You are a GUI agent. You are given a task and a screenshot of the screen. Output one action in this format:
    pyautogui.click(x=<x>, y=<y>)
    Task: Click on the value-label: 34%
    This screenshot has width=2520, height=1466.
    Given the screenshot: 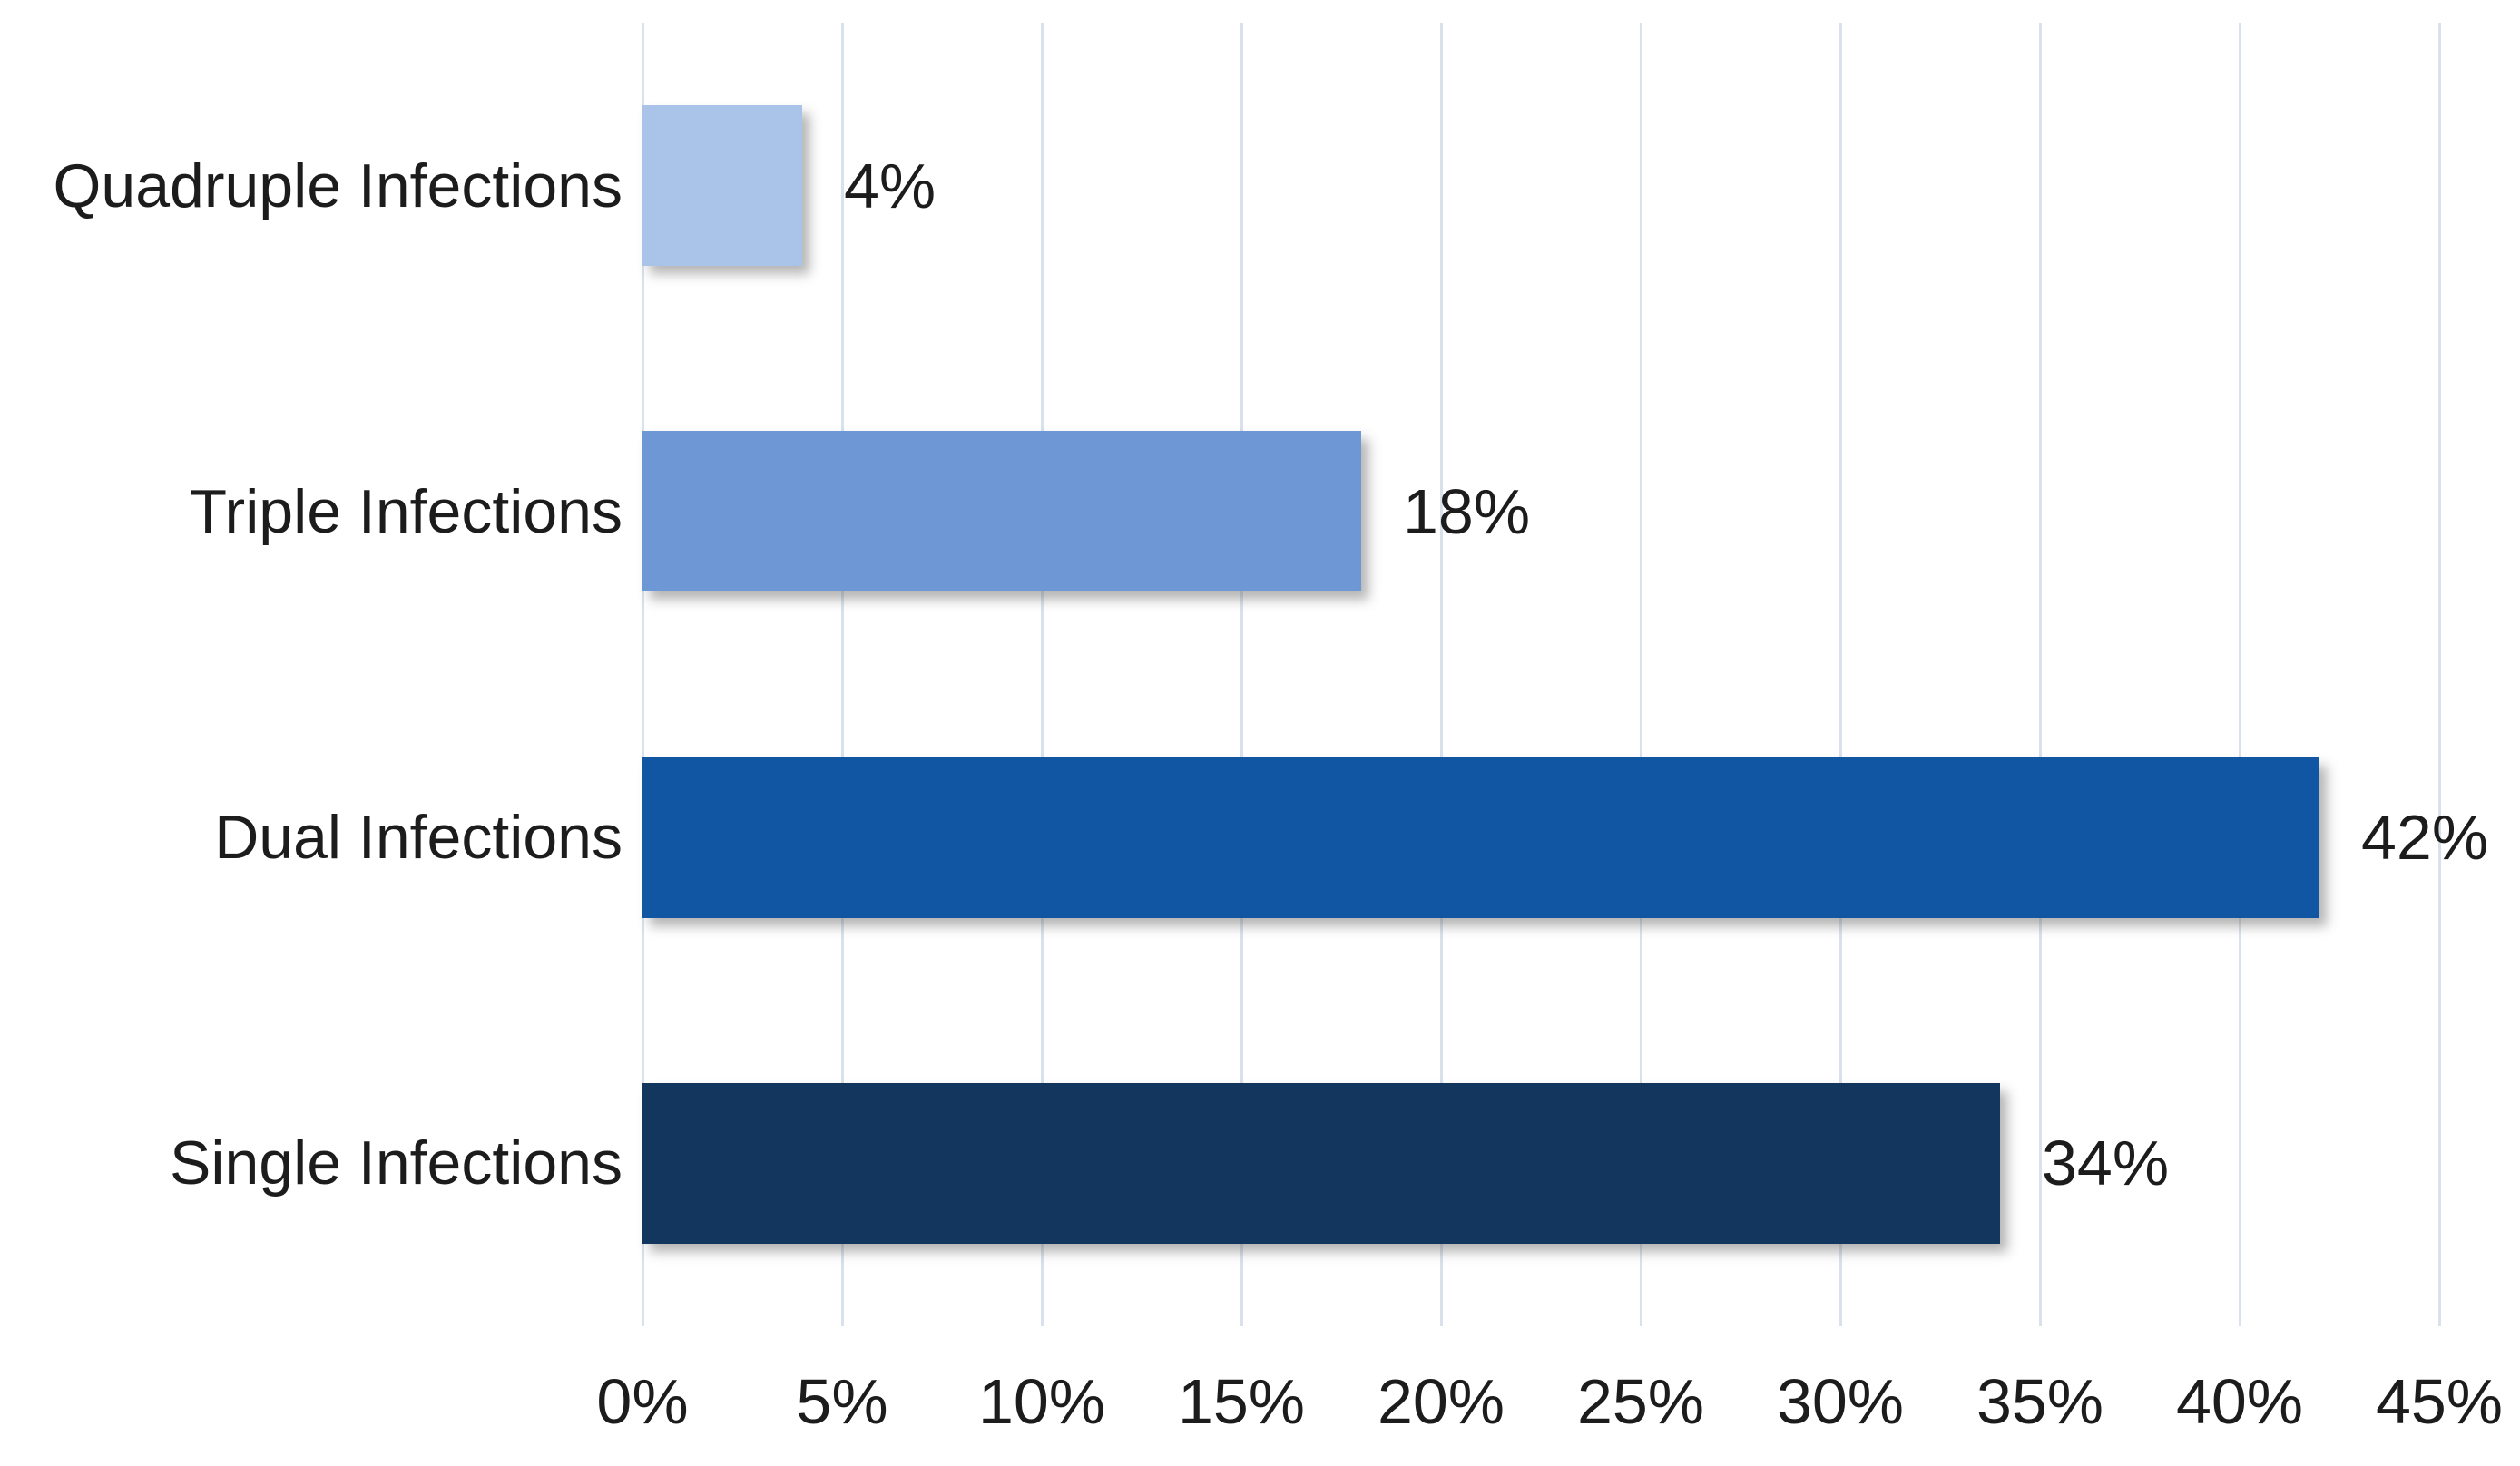 What is the action you would take?
    pyautogui.click(x=2106, y=1164)
    